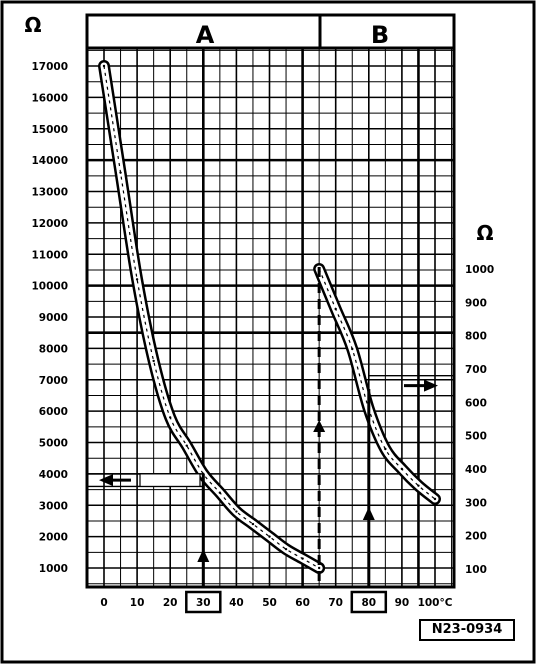 This screenshot has height=670, width=544. Describe the element at coordinates (476, 570) in the screenshot. I see `y-right-tick-label: 100` at that location.